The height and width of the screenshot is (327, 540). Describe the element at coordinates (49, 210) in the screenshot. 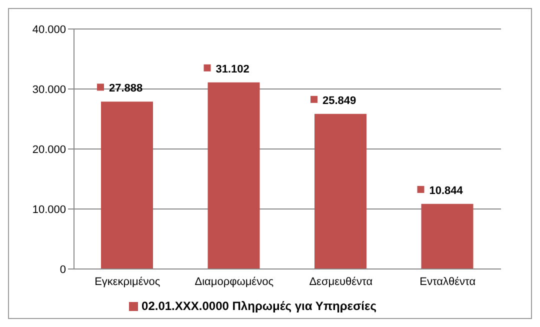

I see `y-tick-label: 10.000` at that location.